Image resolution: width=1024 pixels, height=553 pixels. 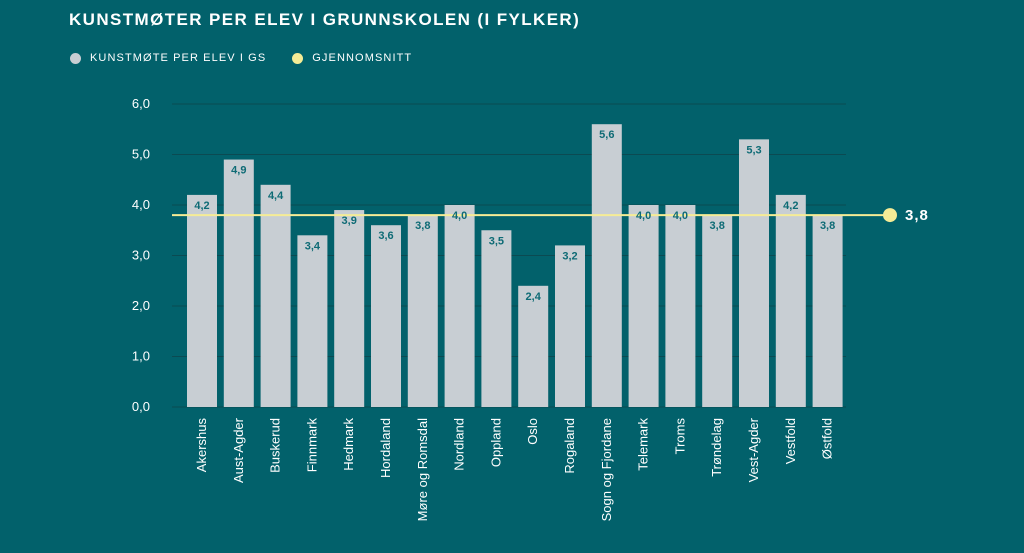 What do you see at coordinates (311, 445) in the screenshot?
I see `x-tick-label: Finnmark` at bounding box center [311, 445].